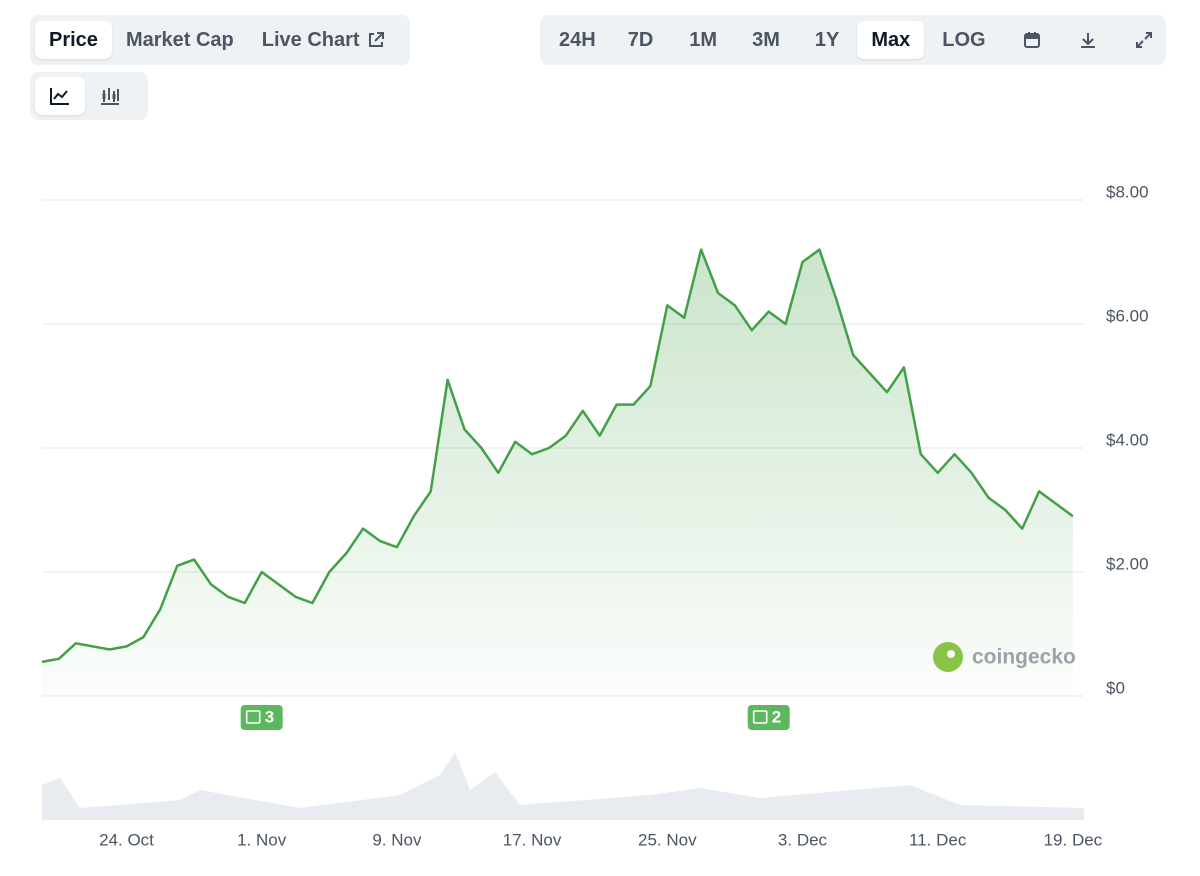 Image resolution: width=1200 pixels, height=876 pixels. I want to click on x-tick-label: 19. Dec, so click(1073, 839).